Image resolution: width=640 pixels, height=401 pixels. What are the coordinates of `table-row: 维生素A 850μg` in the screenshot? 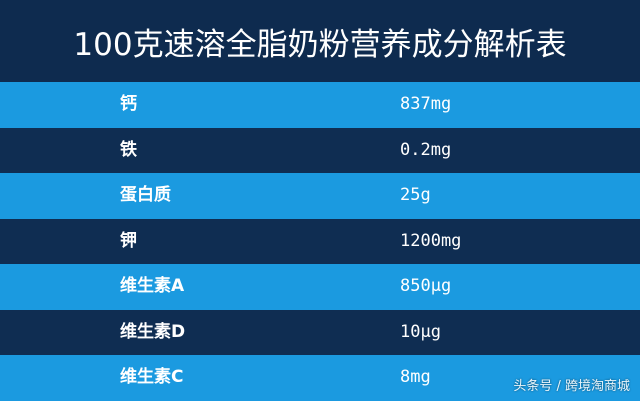 It's located at (320, 287).